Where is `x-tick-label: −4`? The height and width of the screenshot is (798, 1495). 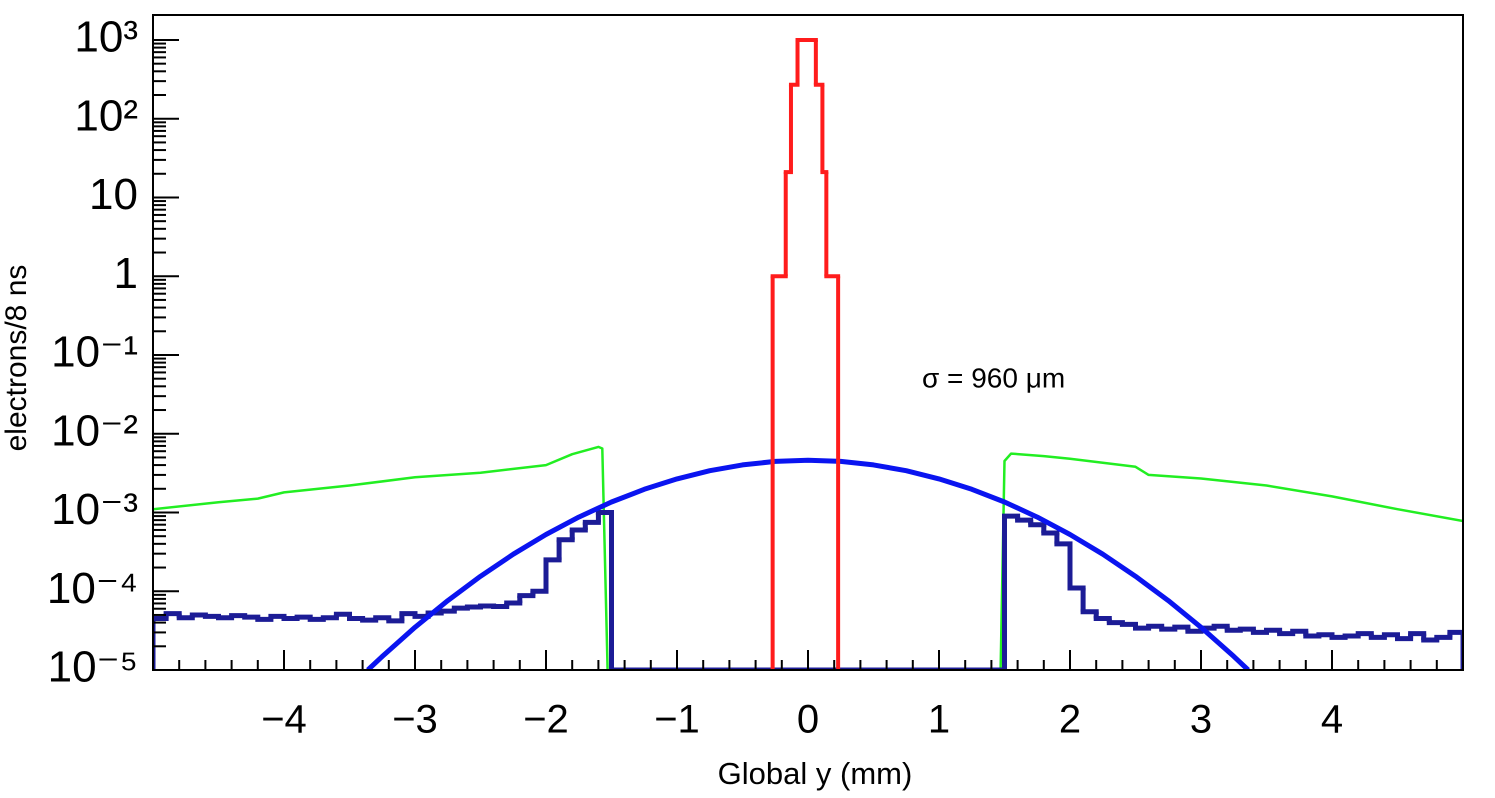 x-tick-label: −4 is located at coordinates (284, 720).